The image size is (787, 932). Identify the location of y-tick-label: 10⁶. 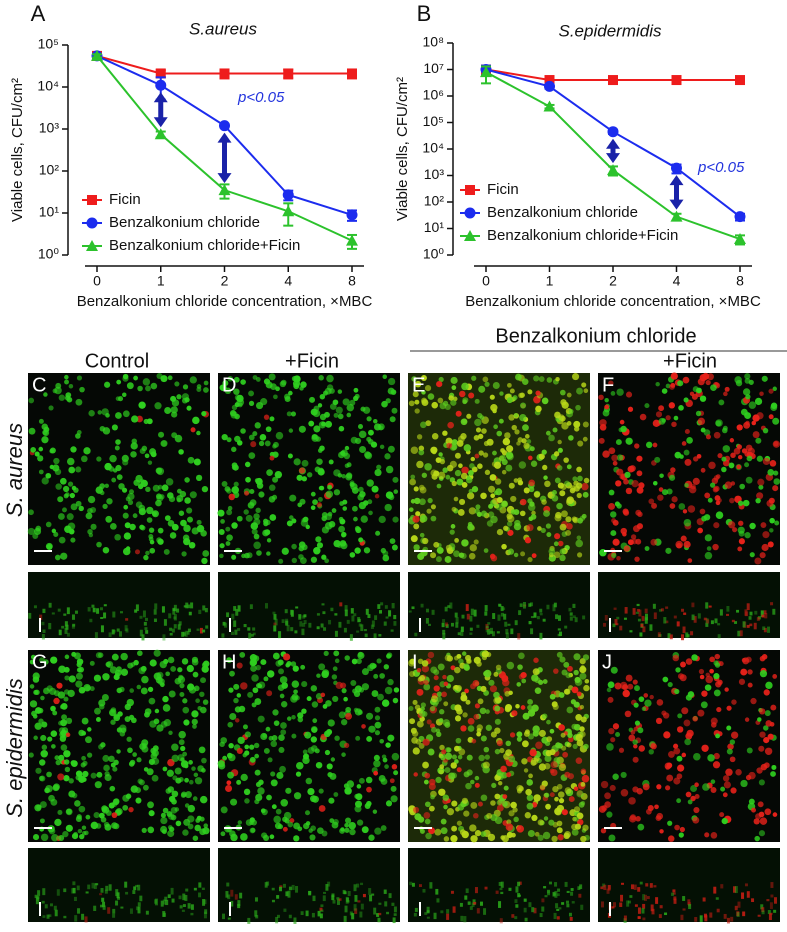
(433, 95).